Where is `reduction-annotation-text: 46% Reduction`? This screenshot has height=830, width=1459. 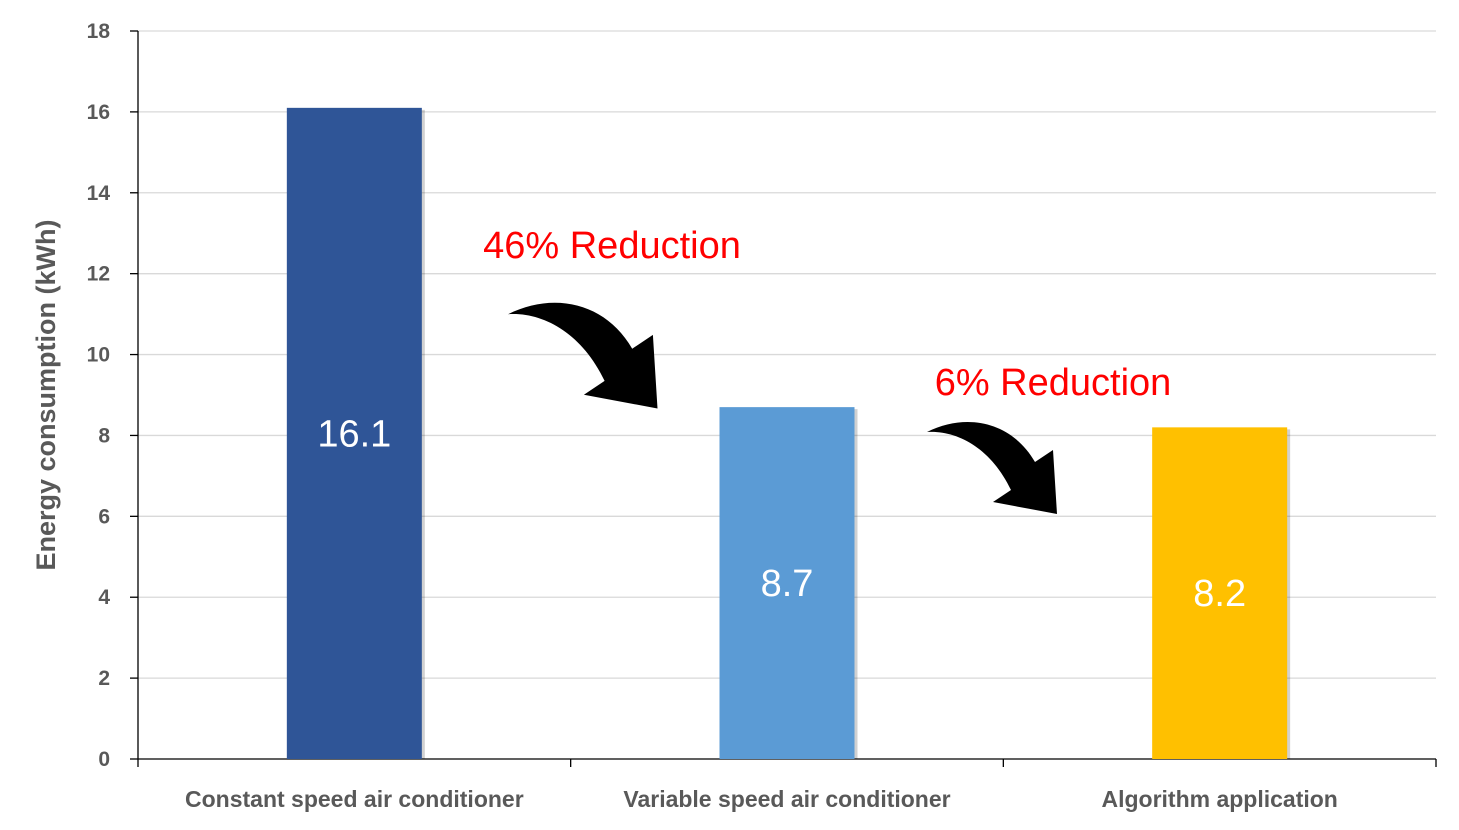 reduction-annotation-text: 46% Reduction is located at coordinates (612, 246).